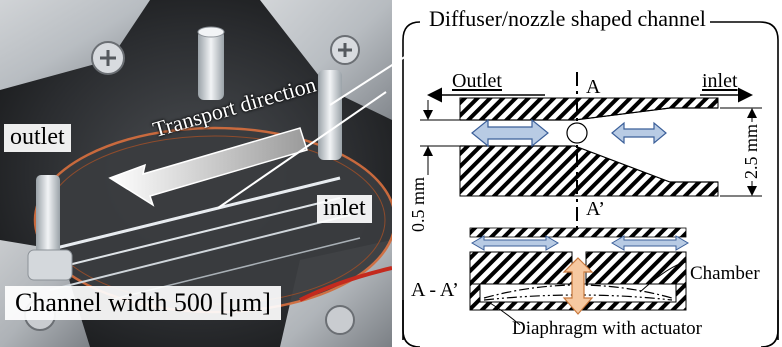 Image resolution: width=782 pixels, height=347 pixels. Describe the element at coordinates (720, 81) in the screenshot. I see `diagram-inlet-label: inlet` at that location.